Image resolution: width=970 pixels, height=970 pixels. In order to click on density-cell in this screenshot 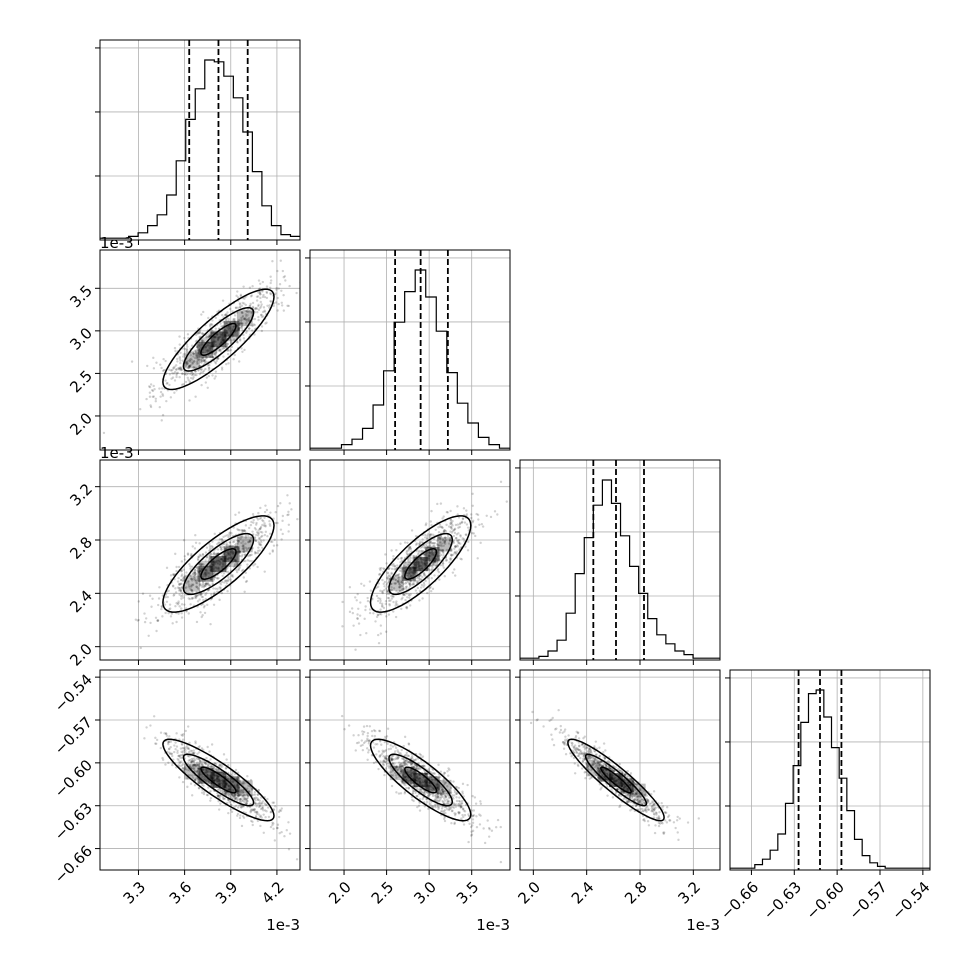, I will do `click(431, 559)`.